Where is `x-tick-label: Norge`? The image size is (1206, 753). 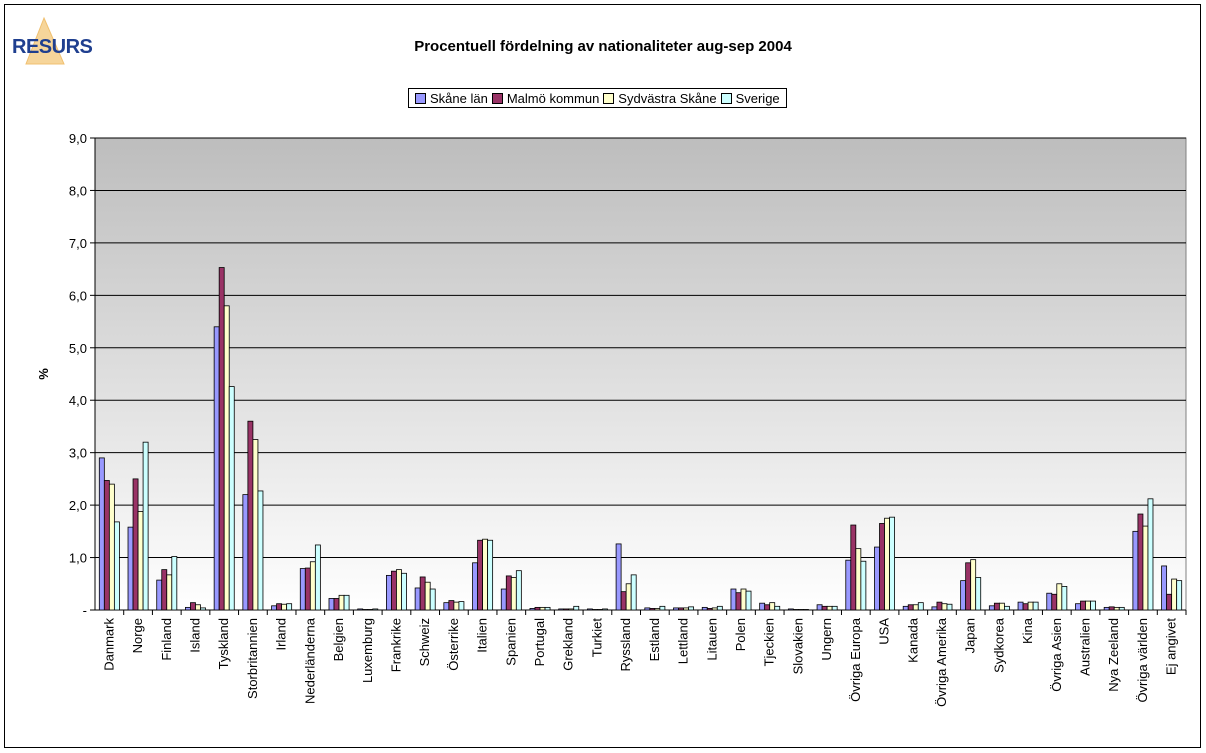 x-tick-label: Norge is located at coordinates (137, 635).